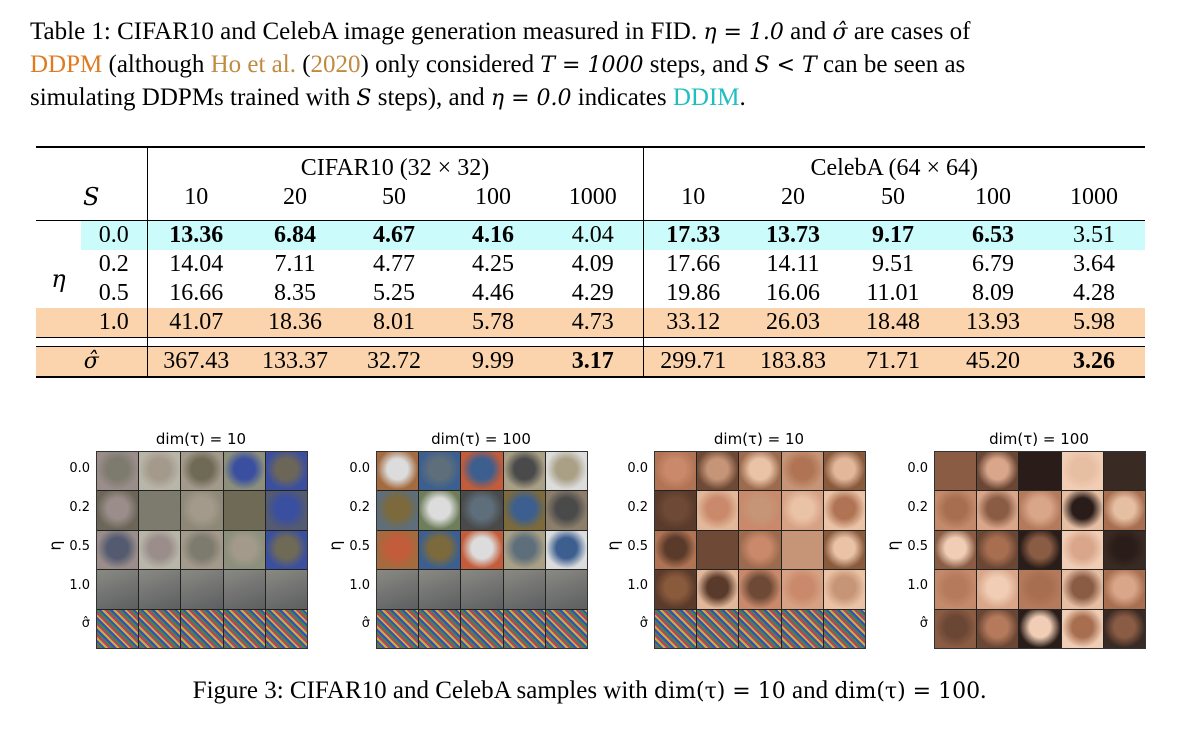 The height and width of the screenshot is (744, 1179). Describe the element at coordinates (455, 64) in the screenshot. I see `caption-text: only considered` at that location.